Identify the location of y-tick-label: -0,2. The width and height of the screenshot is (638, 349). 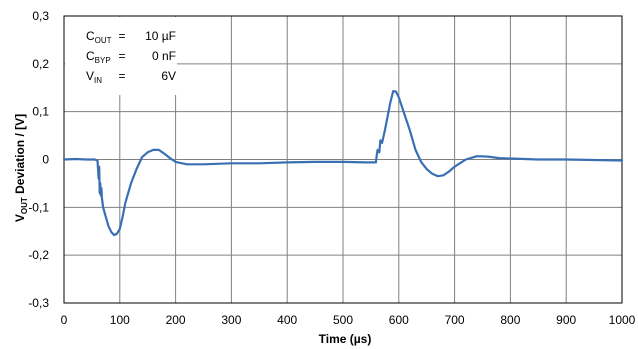
(38, 255).